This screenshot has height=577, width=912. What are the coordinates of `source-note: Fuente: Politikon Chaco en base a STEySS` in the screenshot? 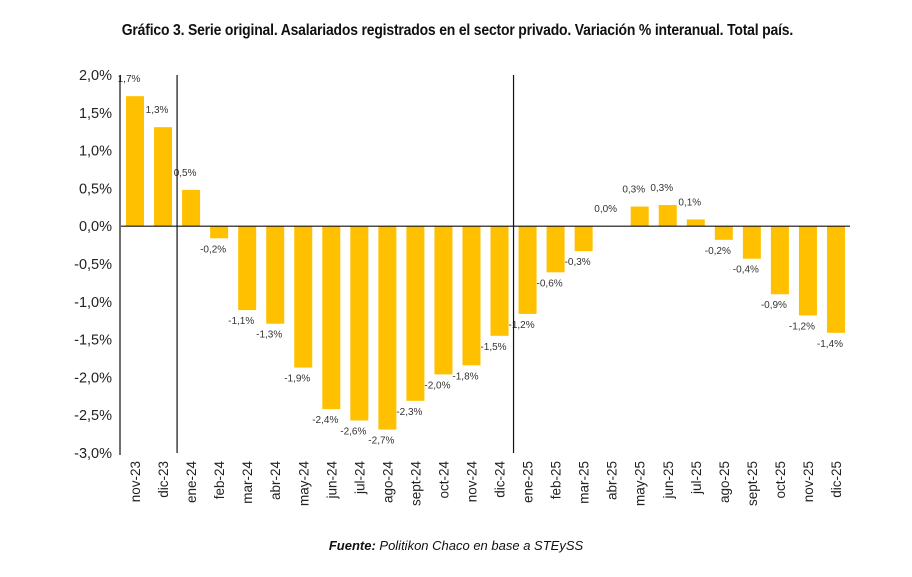 It's located at (456, 545).